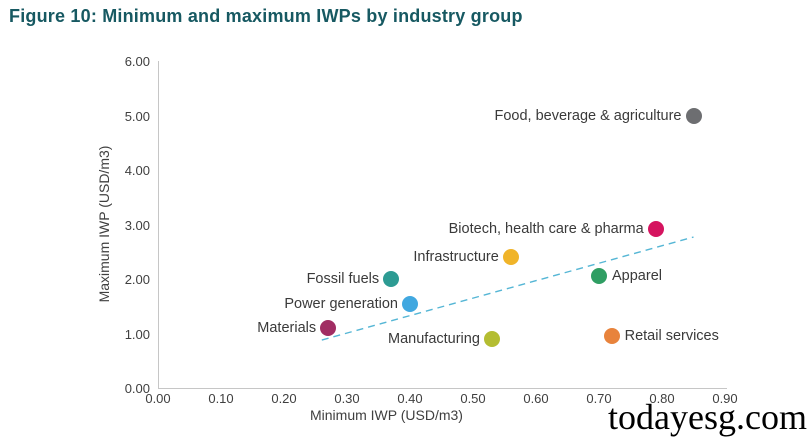 The height and width of the screenshot is (442, 811). I want to click on point-dot-manufacturing, so click(491, 338).